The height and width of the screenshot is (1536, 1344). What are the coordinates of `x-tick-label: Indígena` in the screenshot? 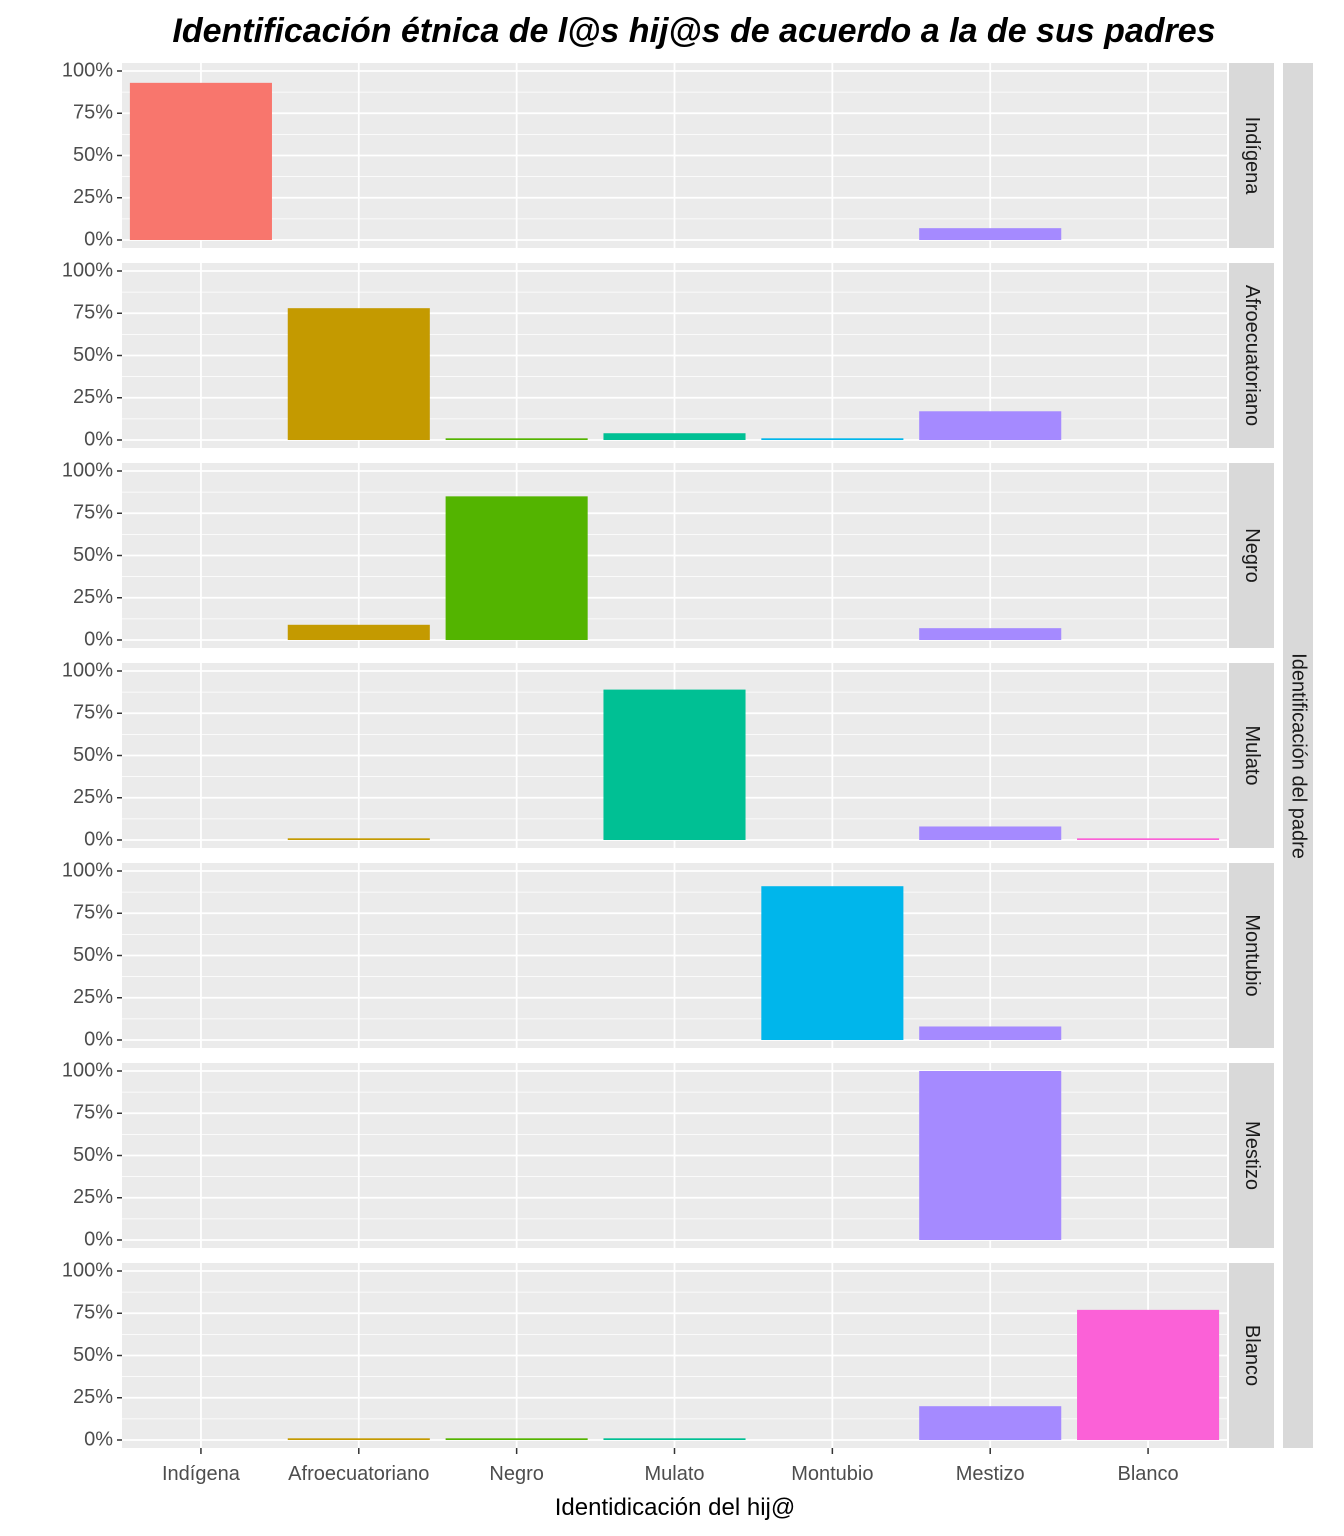 It's located at (201, 1474).